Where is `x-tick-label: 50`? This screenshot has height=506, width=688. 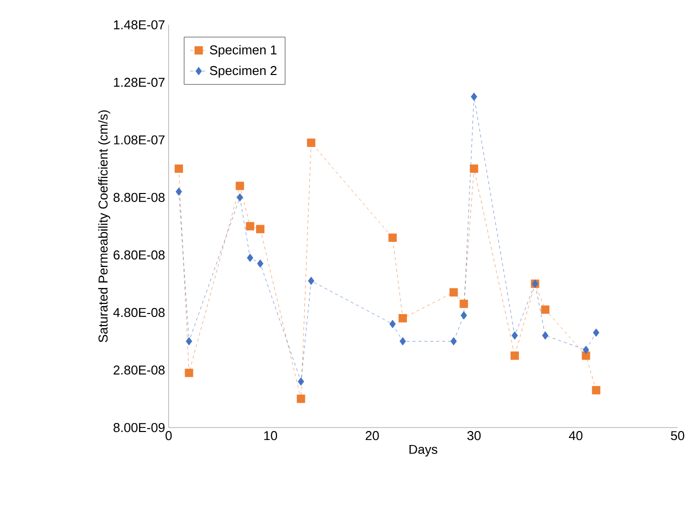 x-tick-label: 50 is located at coordinates (677, 435).